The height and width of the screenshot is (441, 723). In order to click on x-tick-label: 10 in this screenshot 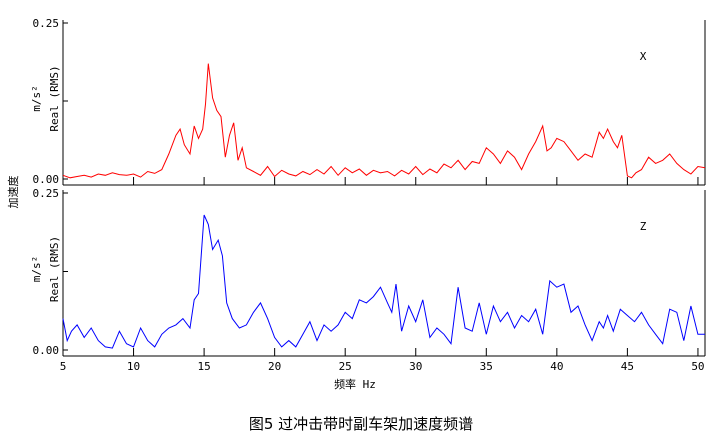, I will do `click(133, 366)`.